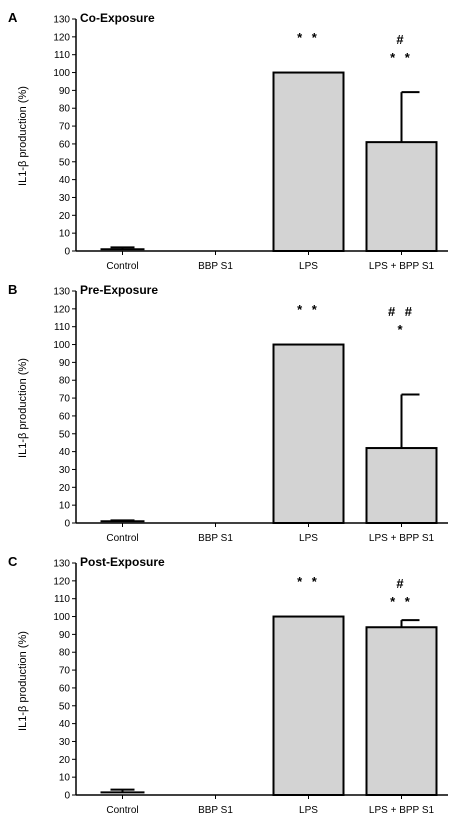 This screenshot has height=818, width=449. Describe the element at coordinates (401, 311) in the screenshot. I see `significance-marker: # #` at that location.